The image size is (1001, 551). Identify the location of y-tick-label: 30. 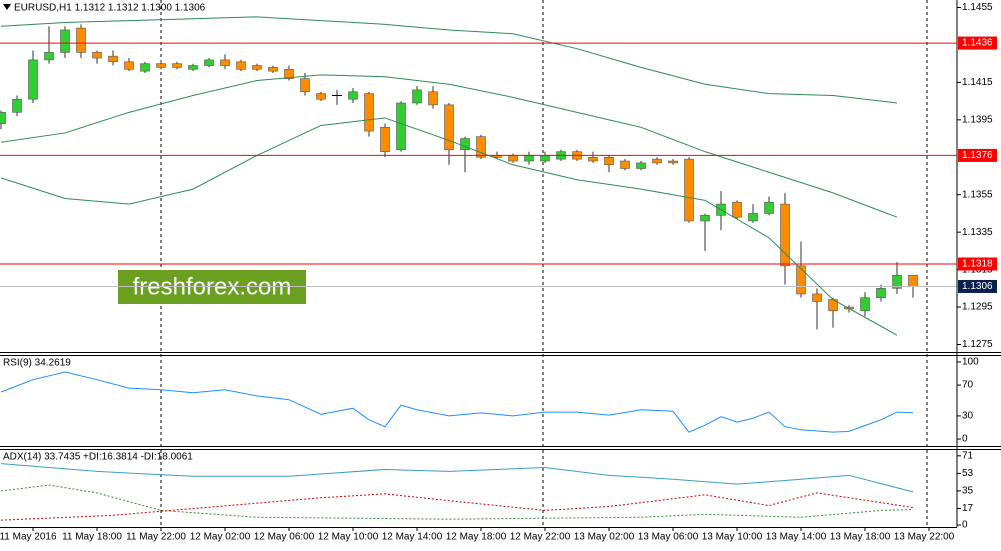
(968, 416).